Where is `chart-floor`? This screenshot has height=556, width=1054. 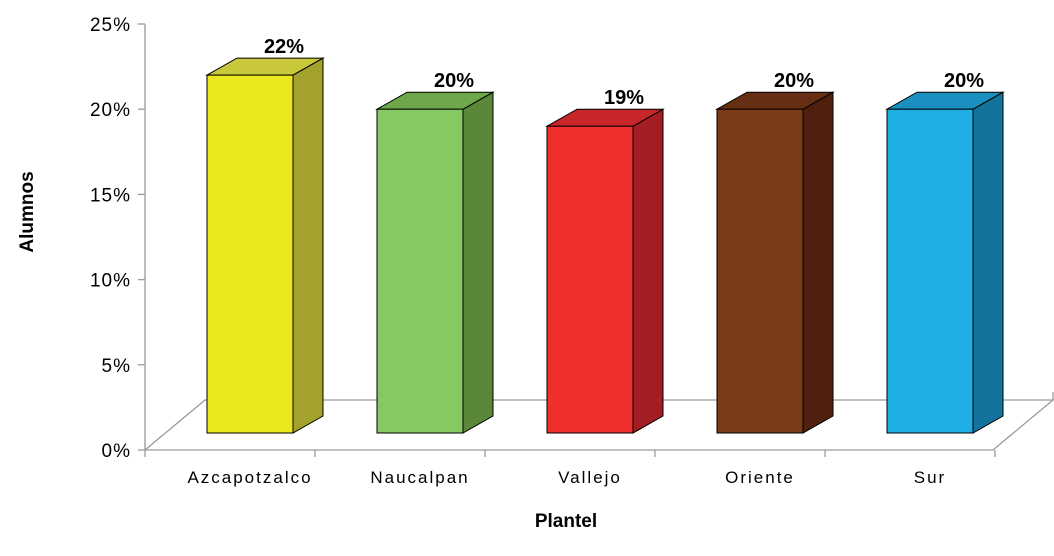
chart-floor is located at coordinates (598, 421).